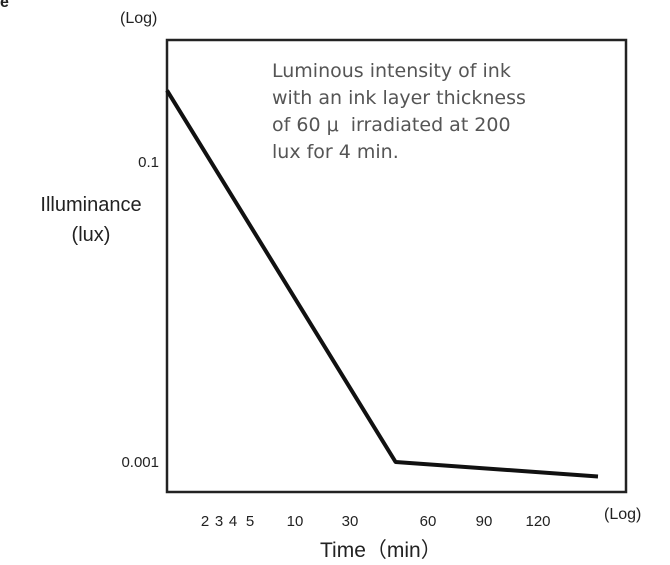 The height and width of the screenshot is (565, 670). I want to click on y-tick-label: 0.1, so click(148, 162).